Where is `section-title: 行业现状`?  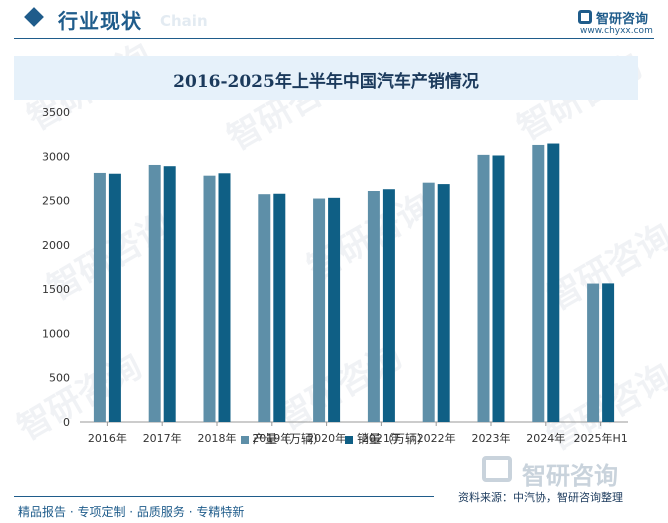 section-title: 行业现状 is located at coordinates (100, 21).